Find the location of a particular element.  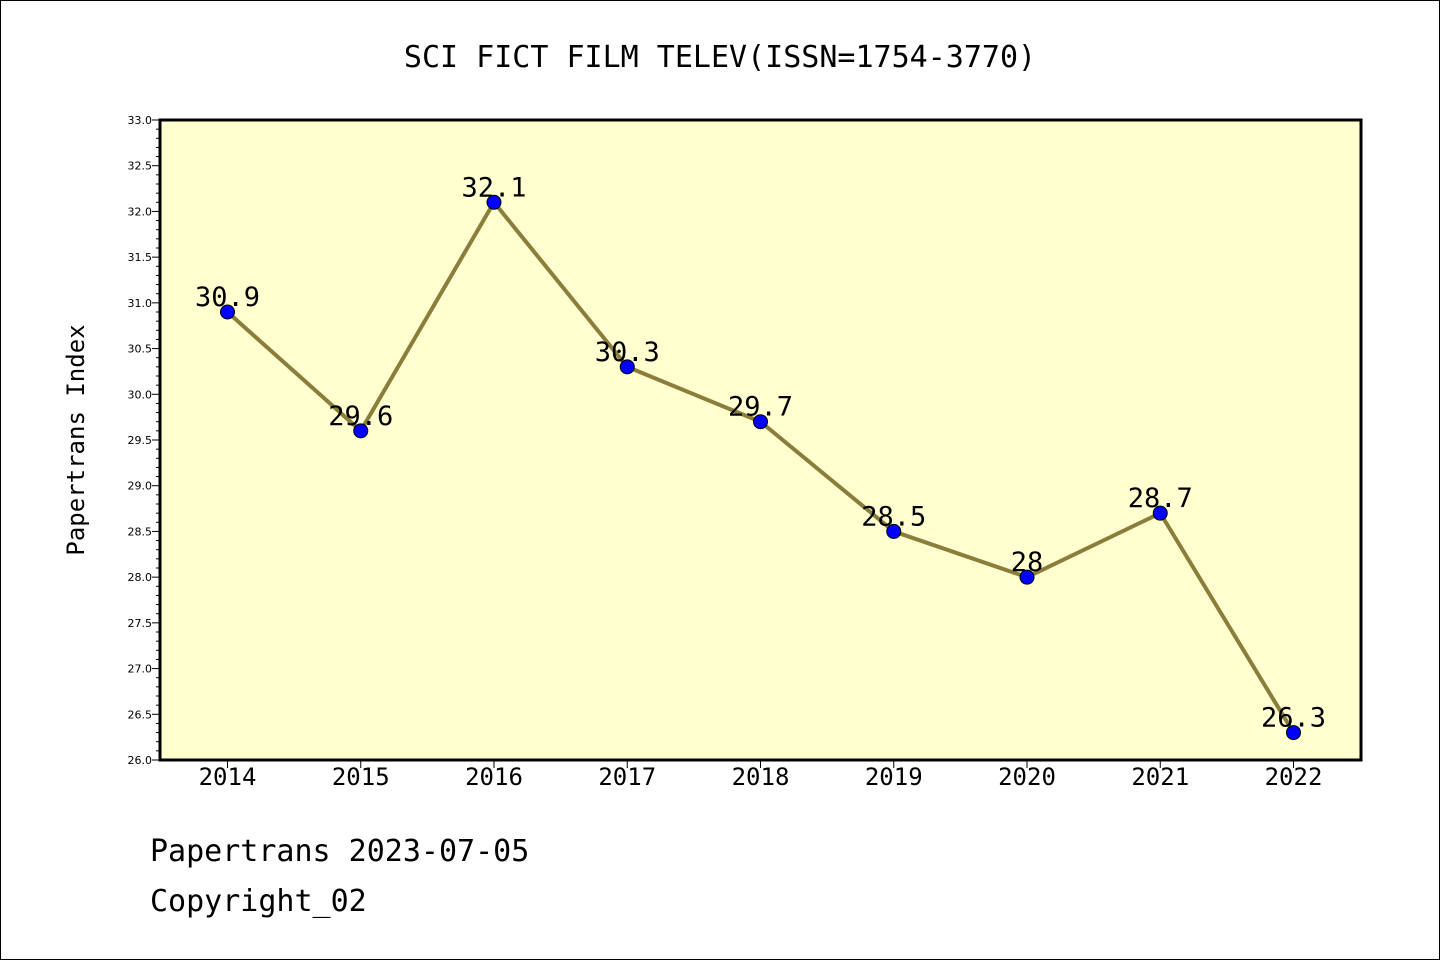

data-label: 28.5 is located at coordinates (893, 516).